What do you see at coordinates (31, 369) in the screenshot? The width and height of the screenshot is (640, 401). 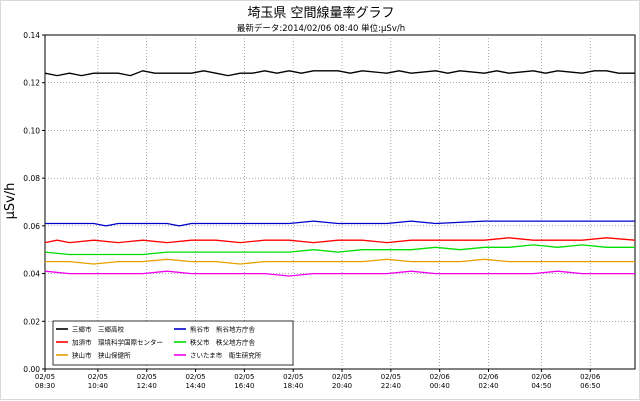 I see `y-tick-label: 0.00` at bounding box center [31, 369].